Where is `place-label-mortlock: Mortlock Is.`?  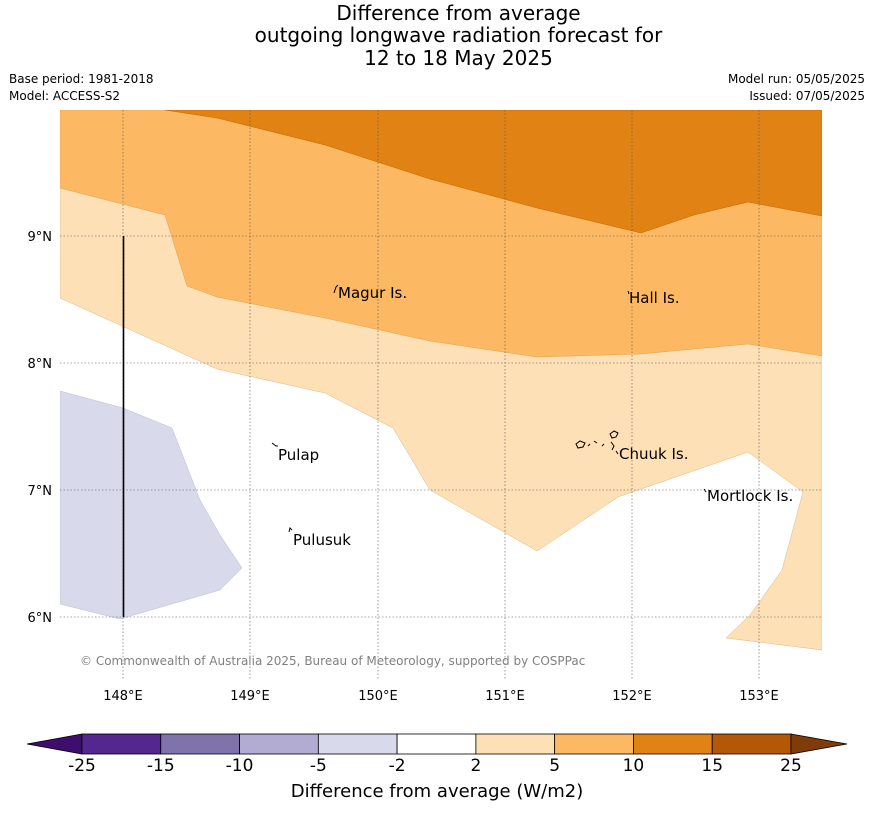
place-label-mortlock: Mortlock Is. is located at coordinates (750, 496).